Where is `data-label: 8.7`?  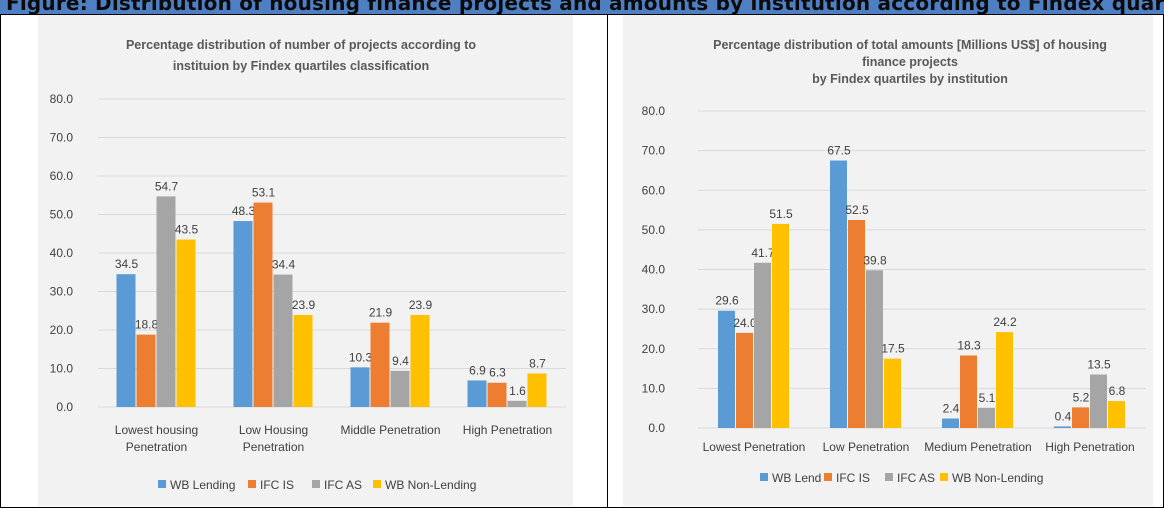
data-label: 8.7 is located at coordinates (537, 364).